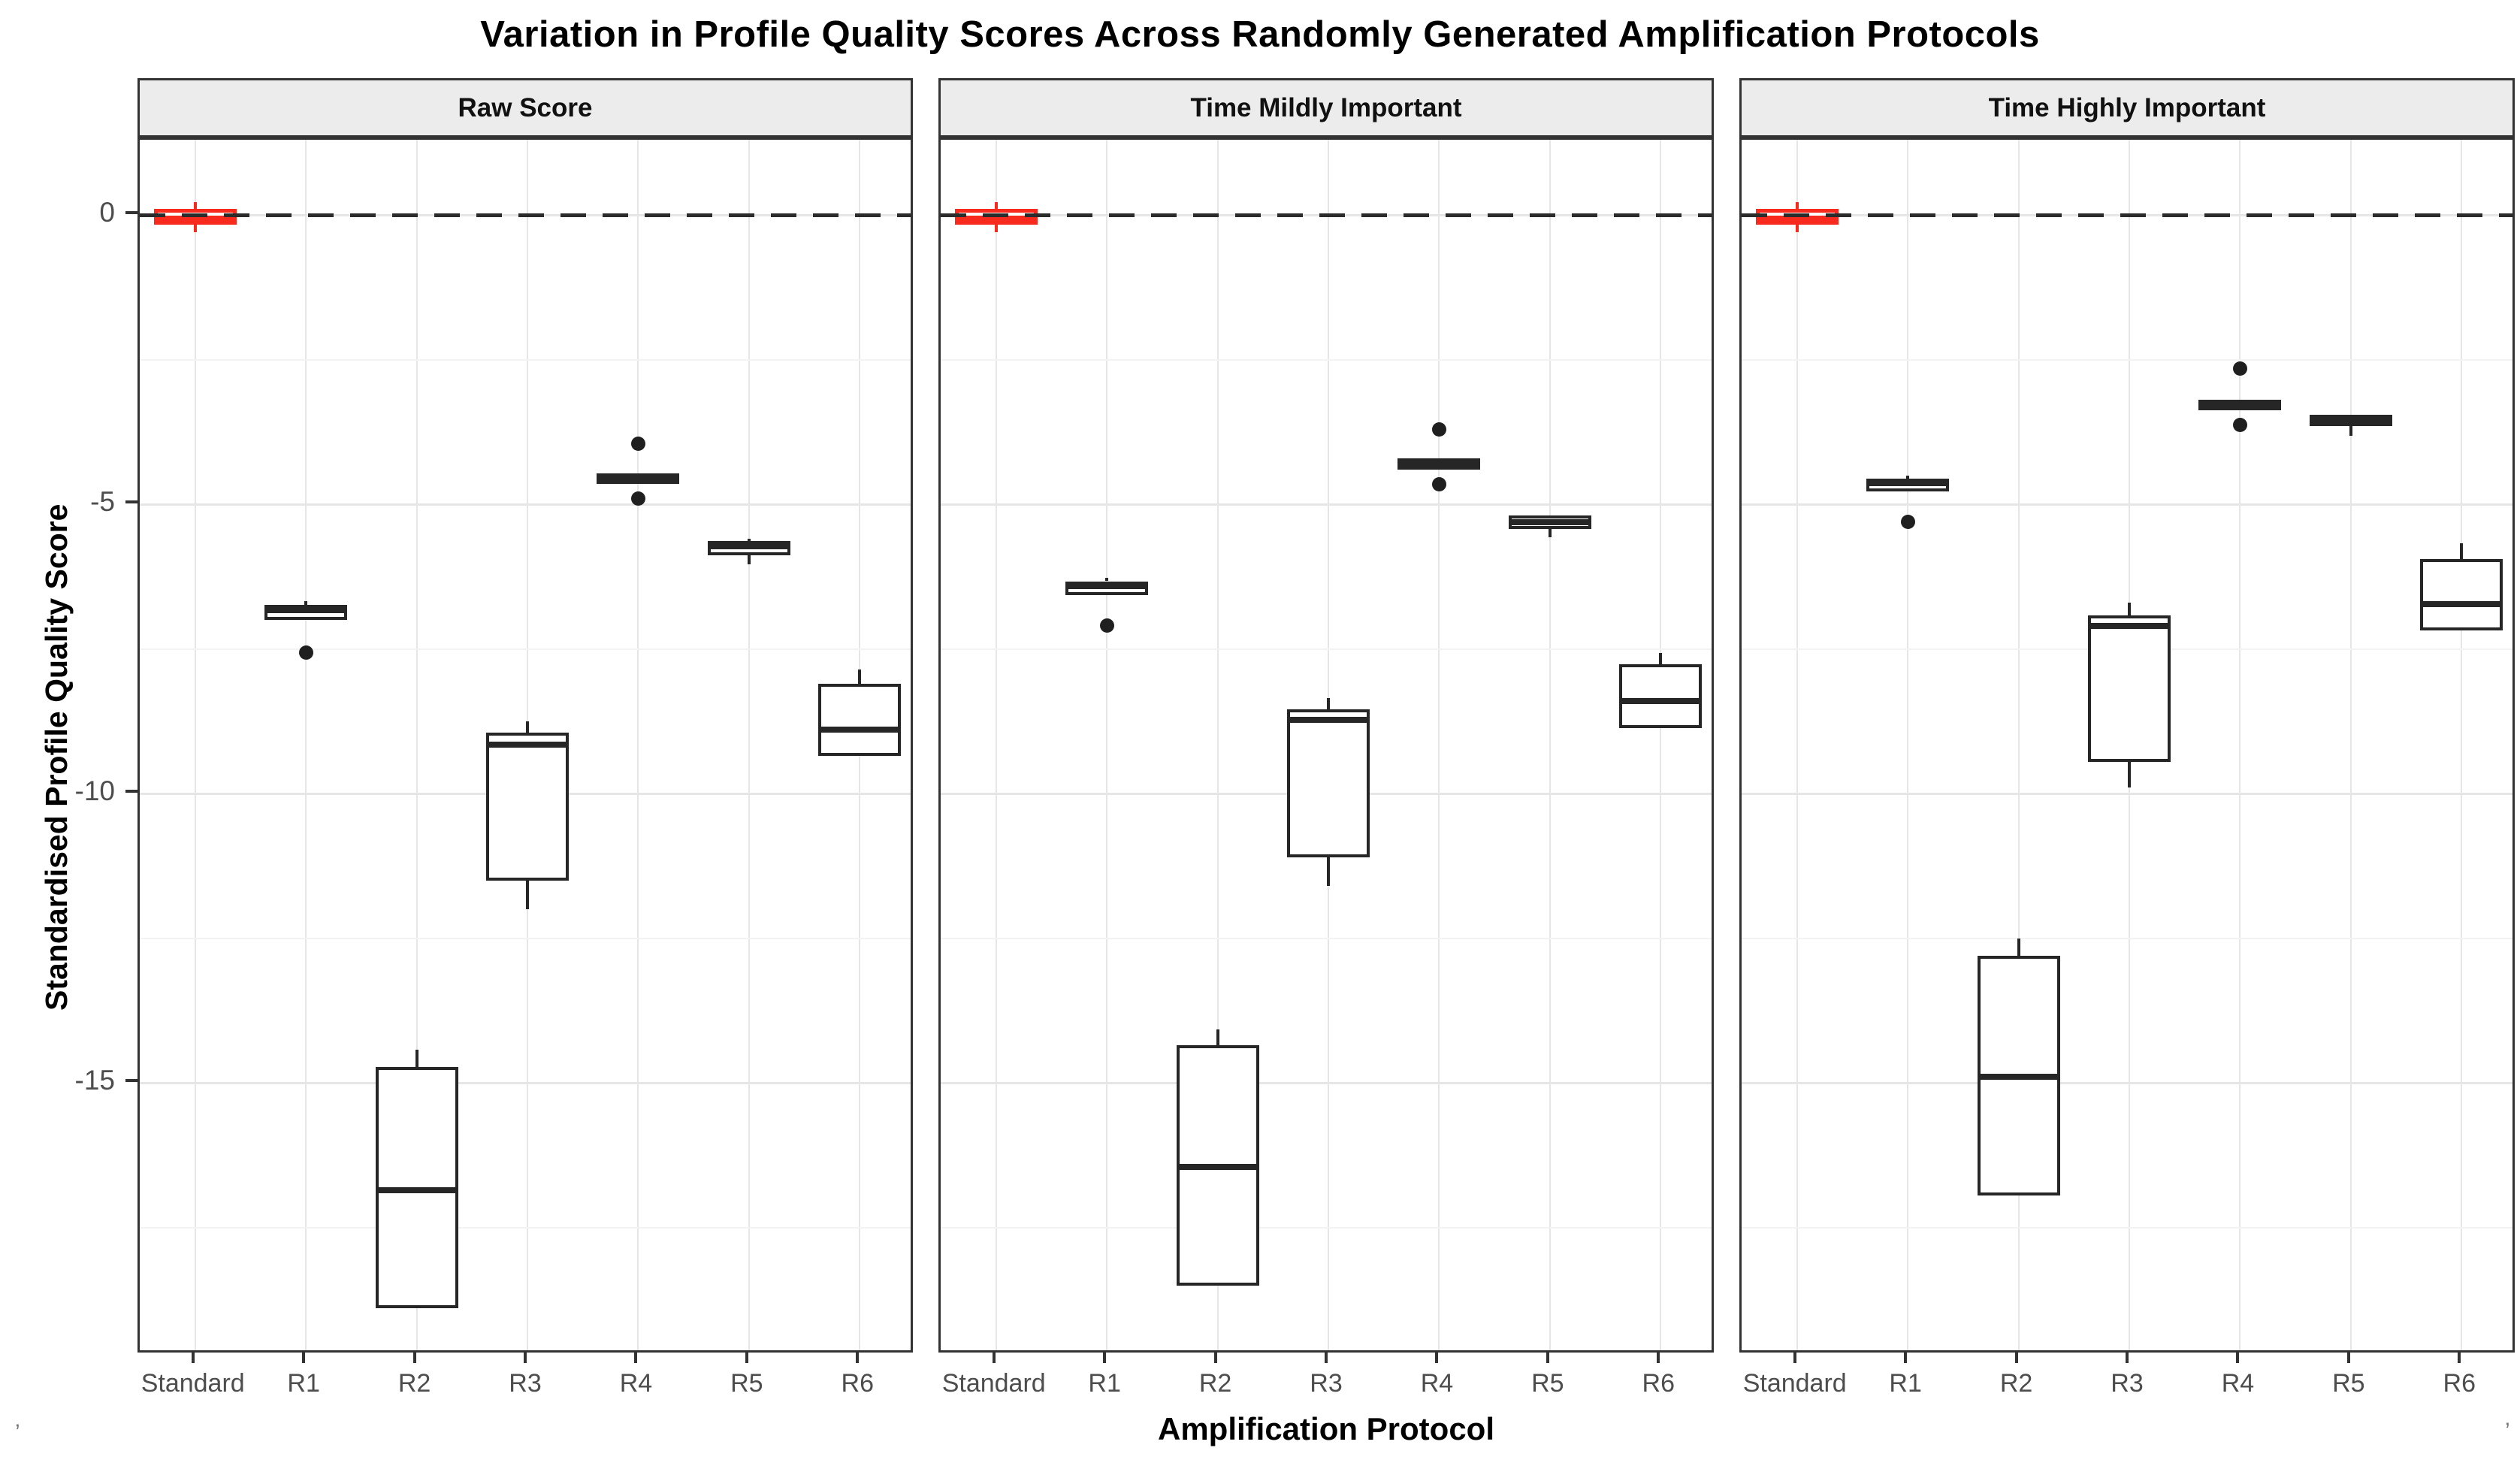  I want to click on y-axis-tick-label: -15, so click(94, 1080).